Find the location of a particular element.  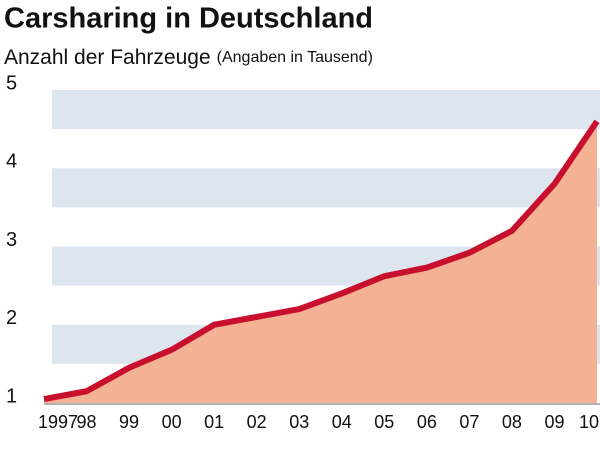

x-tick-label: 08 is located at coordinates (512, 422).